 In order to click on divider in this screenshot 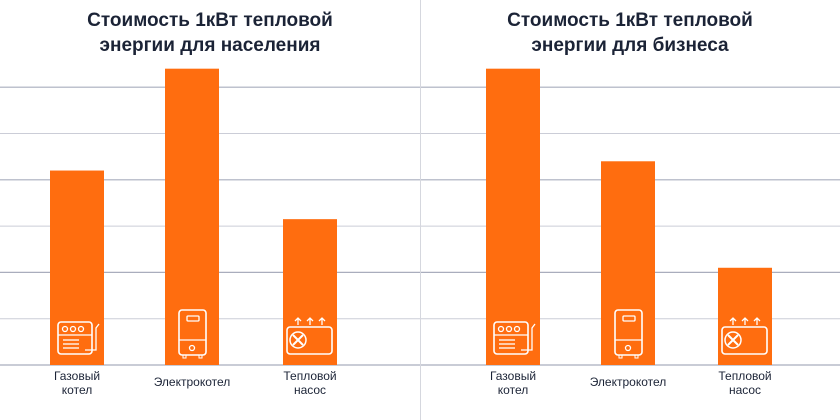, I will do `click(420, 210)`.